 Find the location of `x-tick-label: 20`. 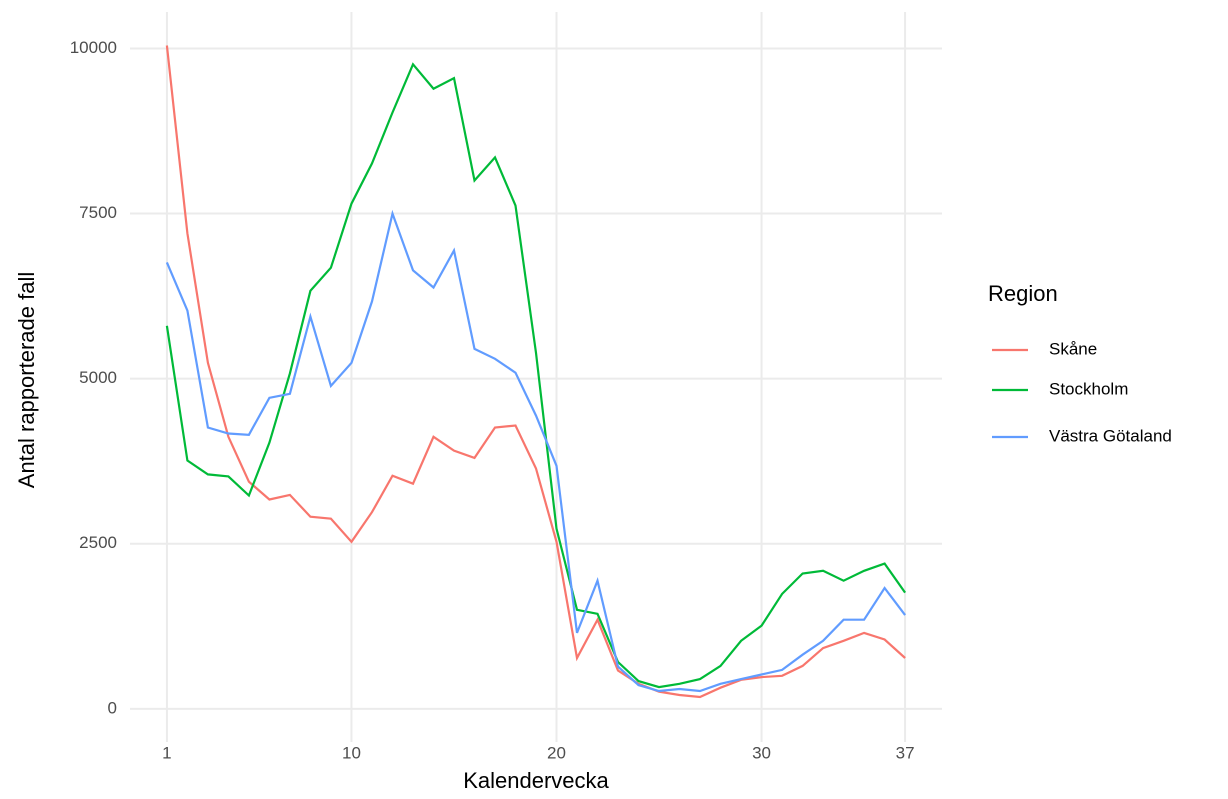

x-tick-label: 20 is located at coordinates (556, 752).